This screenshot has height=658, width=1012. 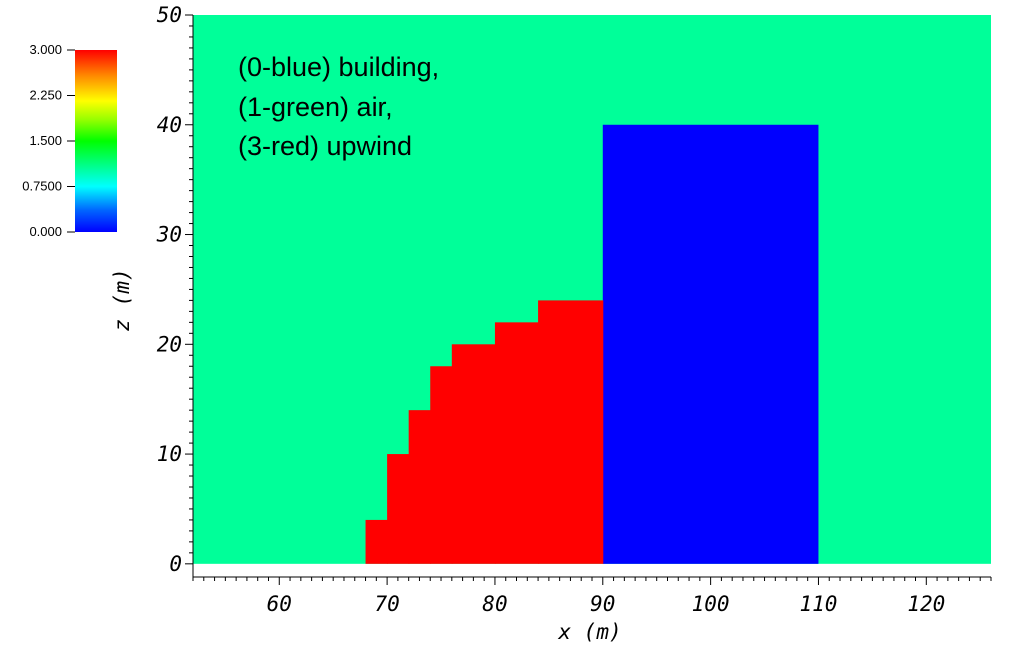 I want to click on colorbar-tick-label: 1.500, so click(x=45, y=140).